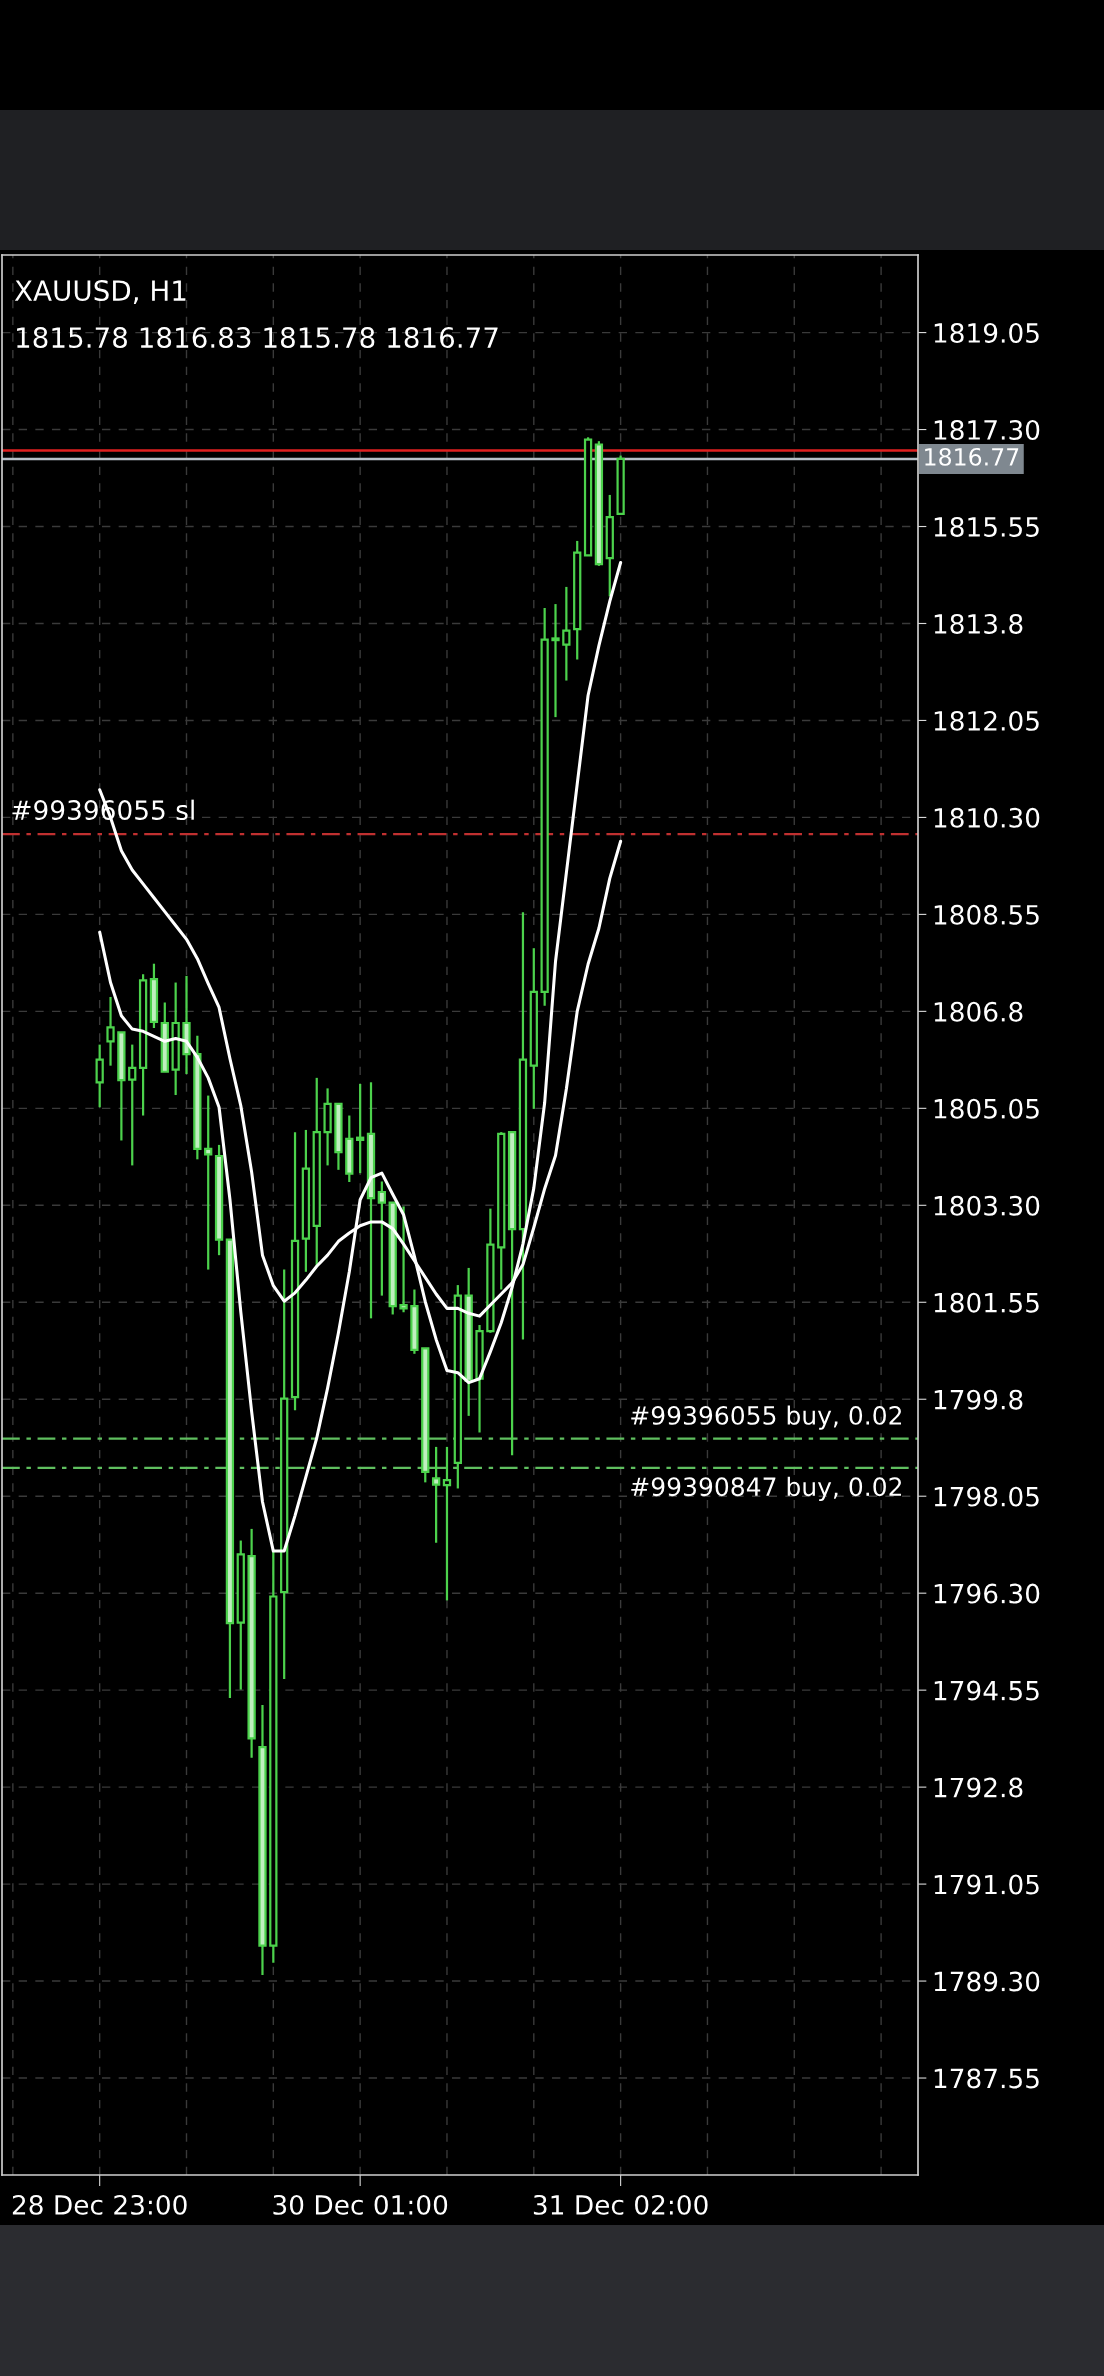  Describe the element at coordinates (99, 2204) in the screenshot. I see `x-tick-label: 28 Dec 23:00` at that location.